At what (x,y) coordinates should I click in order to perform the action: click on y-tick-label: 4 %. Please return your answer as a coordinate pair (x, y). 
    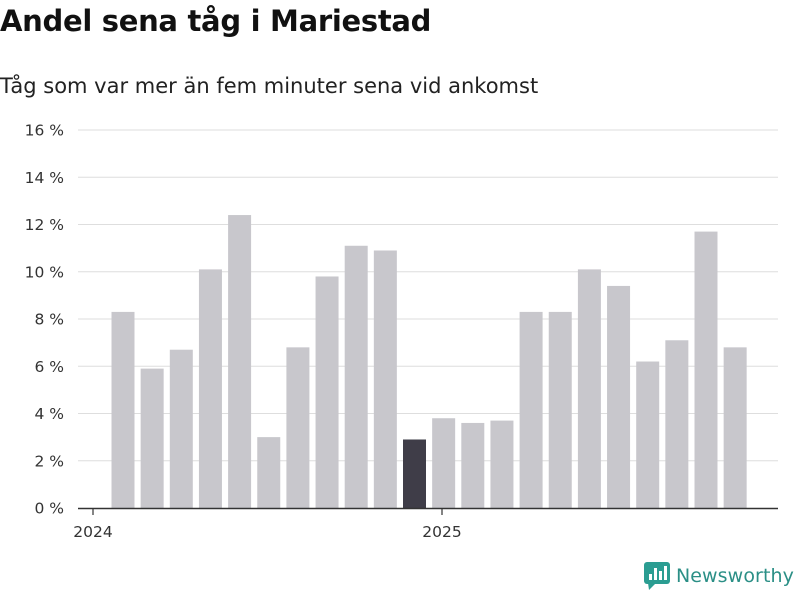
    Looking at the image, I should click on (49, 414).